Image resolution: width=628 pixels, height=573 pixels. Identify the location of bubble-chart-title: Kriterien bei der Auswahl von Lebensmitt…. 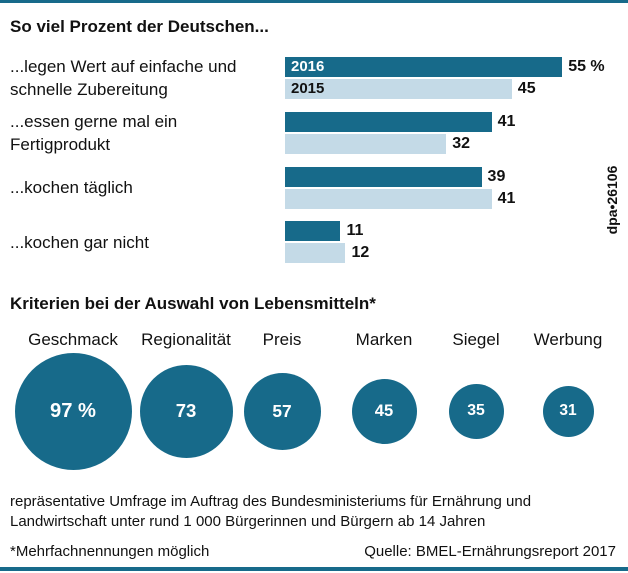
(193, 303).